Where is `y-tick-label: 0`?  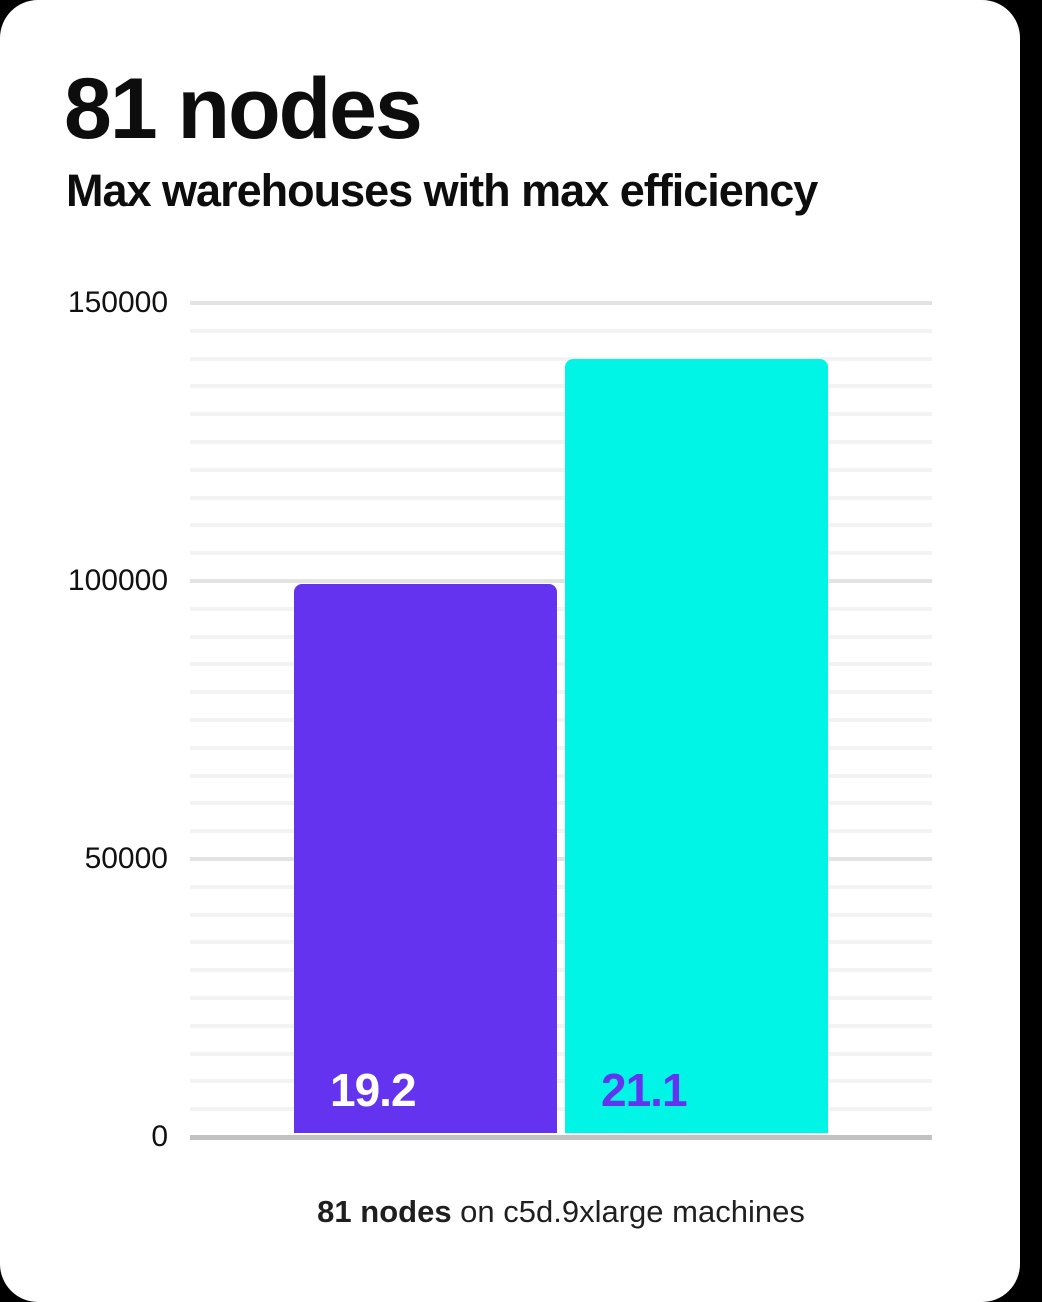 y-tick-label: 0 is located at coordinates (159, 1136).